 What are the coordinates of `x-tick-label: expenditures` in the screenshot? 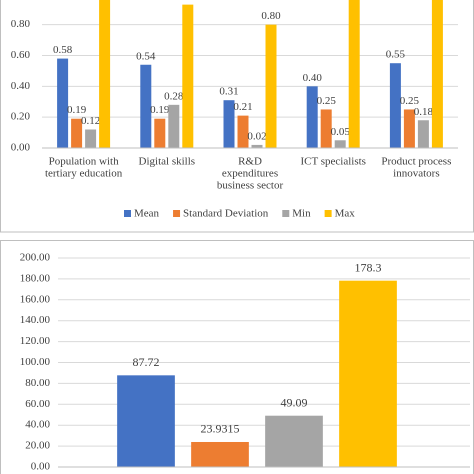 It's located at (250, 174).